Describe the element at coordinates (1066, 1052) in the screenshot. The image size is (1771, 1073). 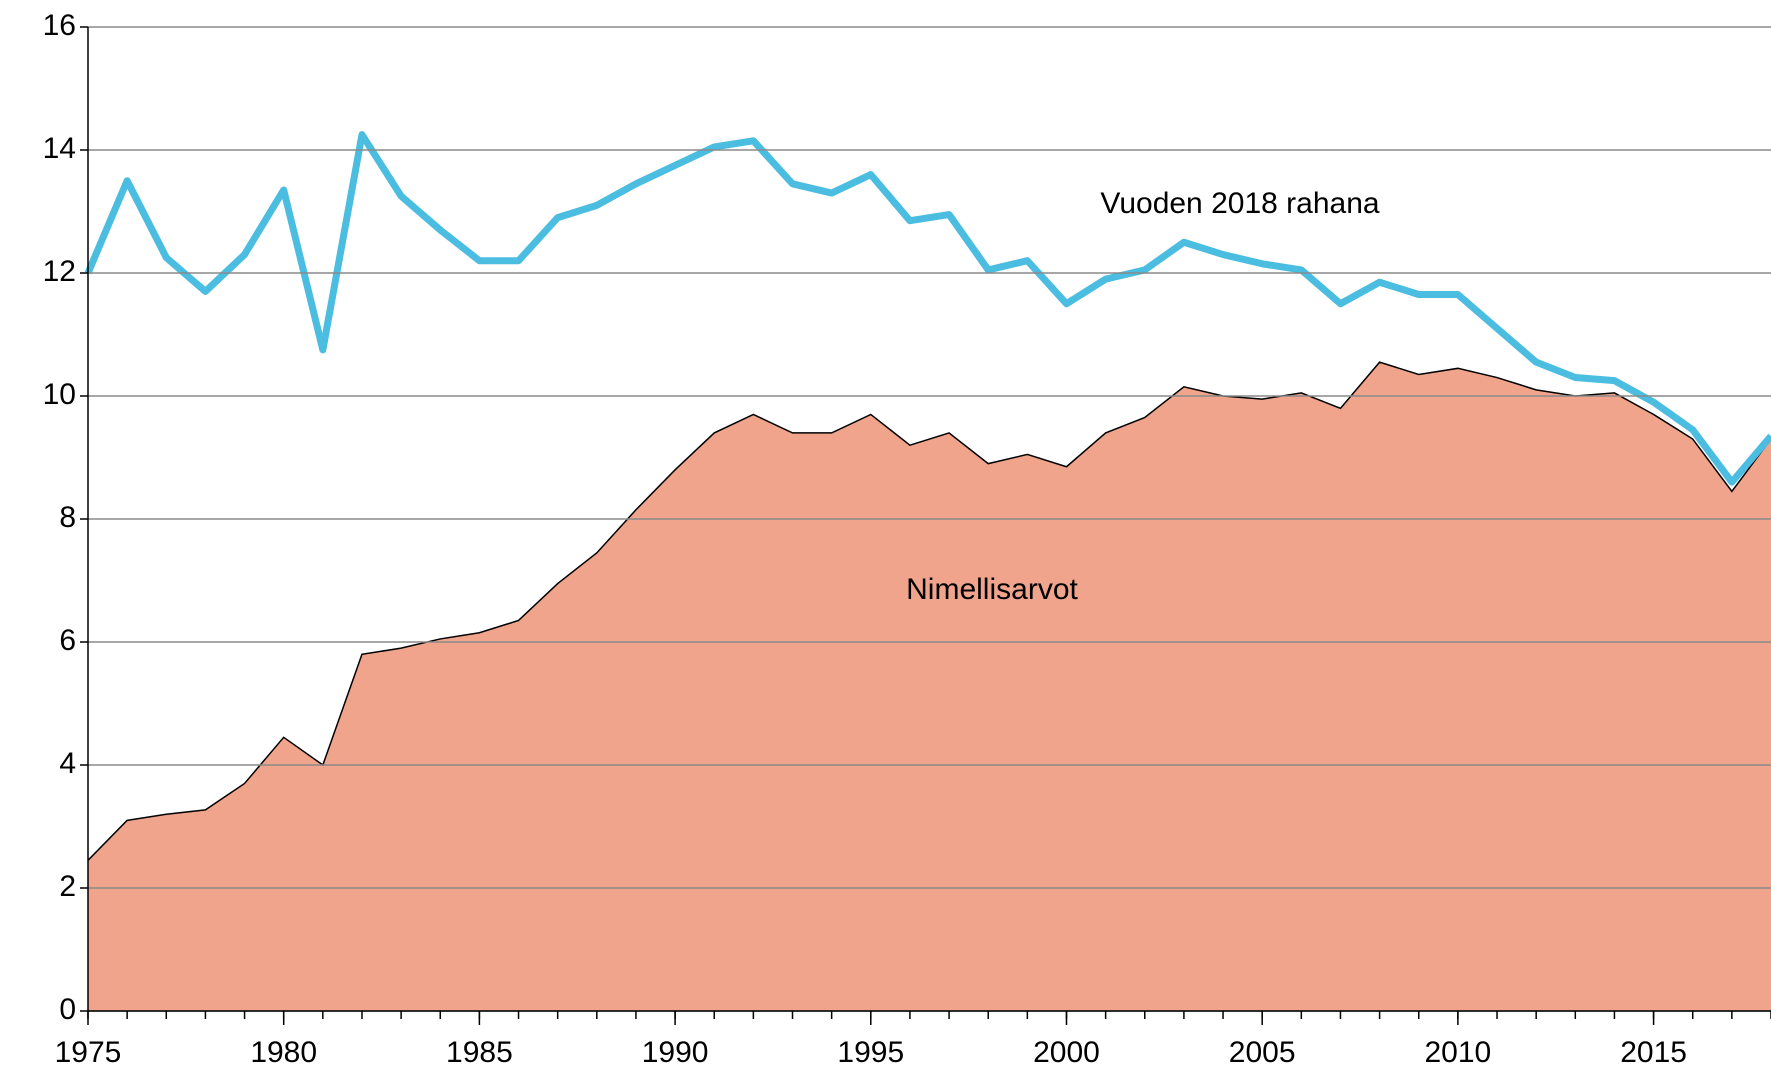
I see `x-tick-label: 2000` at that location.